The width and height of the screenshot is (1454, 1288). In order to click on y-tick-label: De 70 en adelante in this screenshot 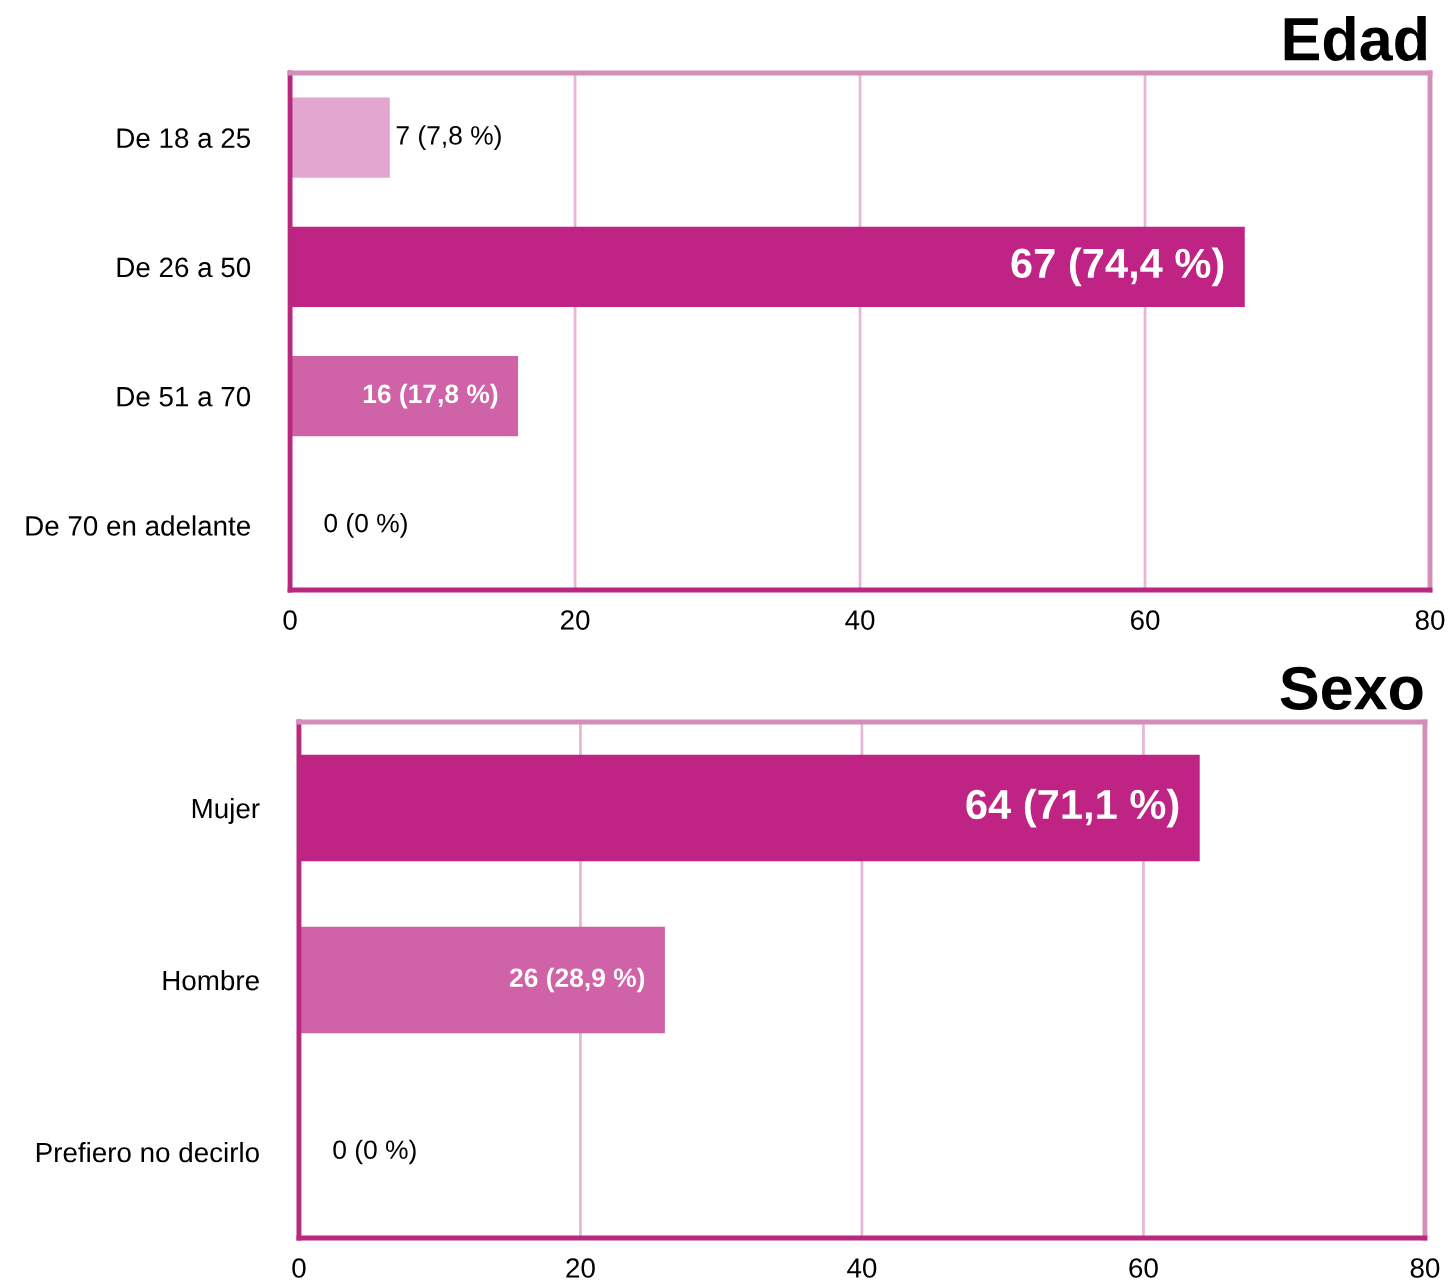, I will do `click(138, 525)`.